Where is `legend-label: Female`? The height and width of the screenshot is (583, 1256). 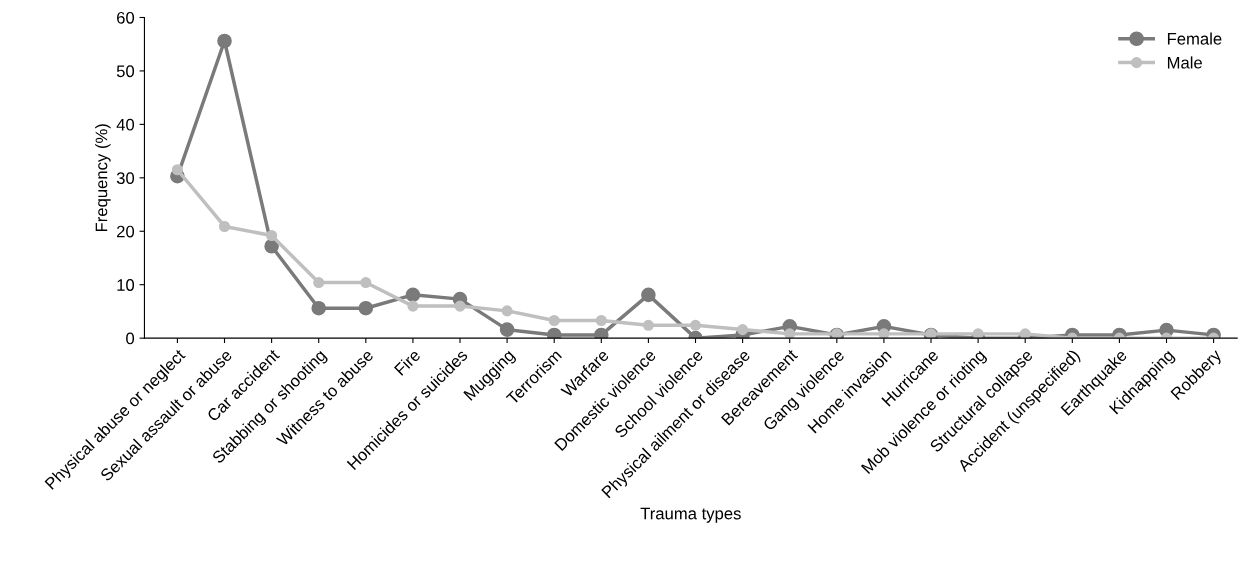
legend-label: Female is located at coordinates (1194, 38).